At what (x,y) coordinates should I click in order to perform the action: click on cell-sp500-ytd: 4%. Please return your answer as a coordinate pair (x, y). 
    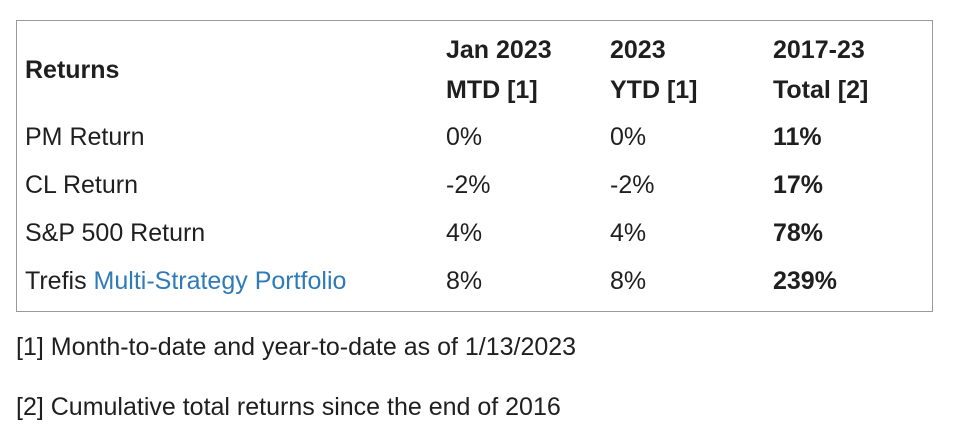
    Looking at the image, I should click on (628, 233).